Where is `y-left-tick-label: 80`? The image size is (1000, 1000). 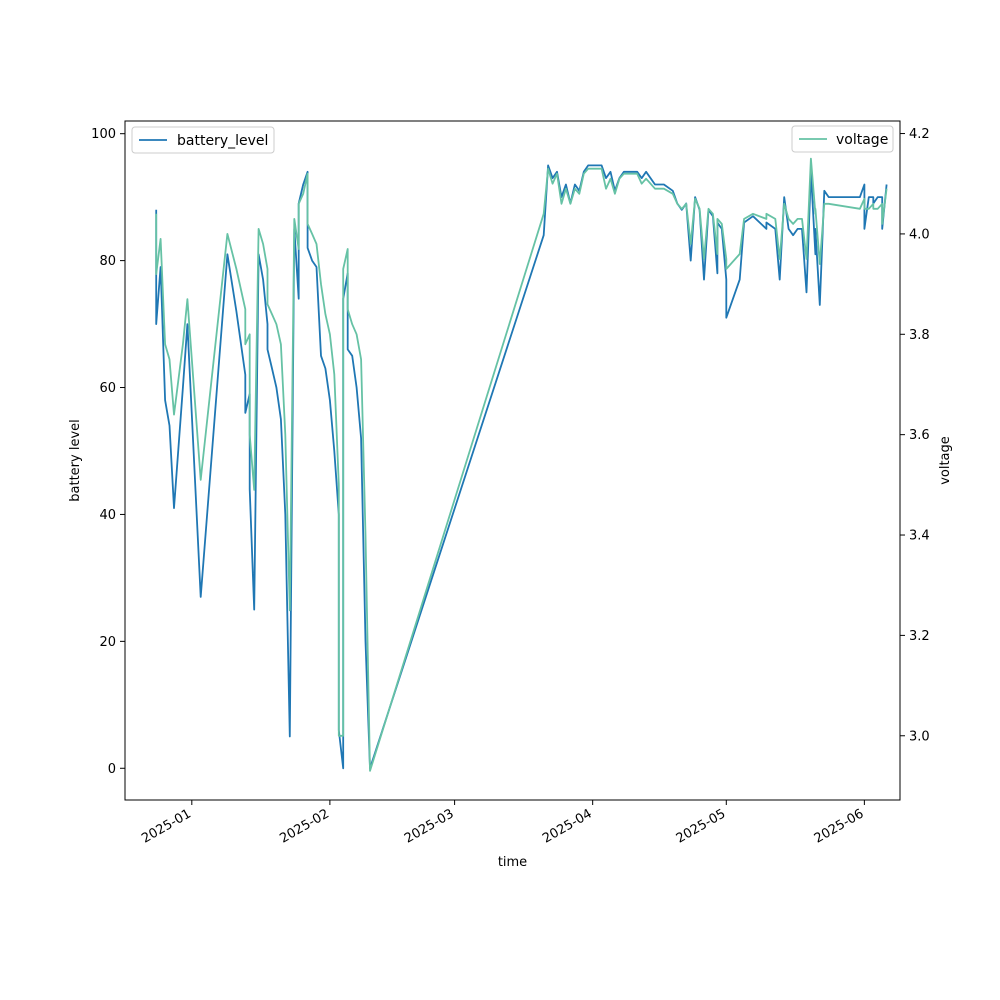
y-left-tick-label: 80 is located at coordinates (107, 261).